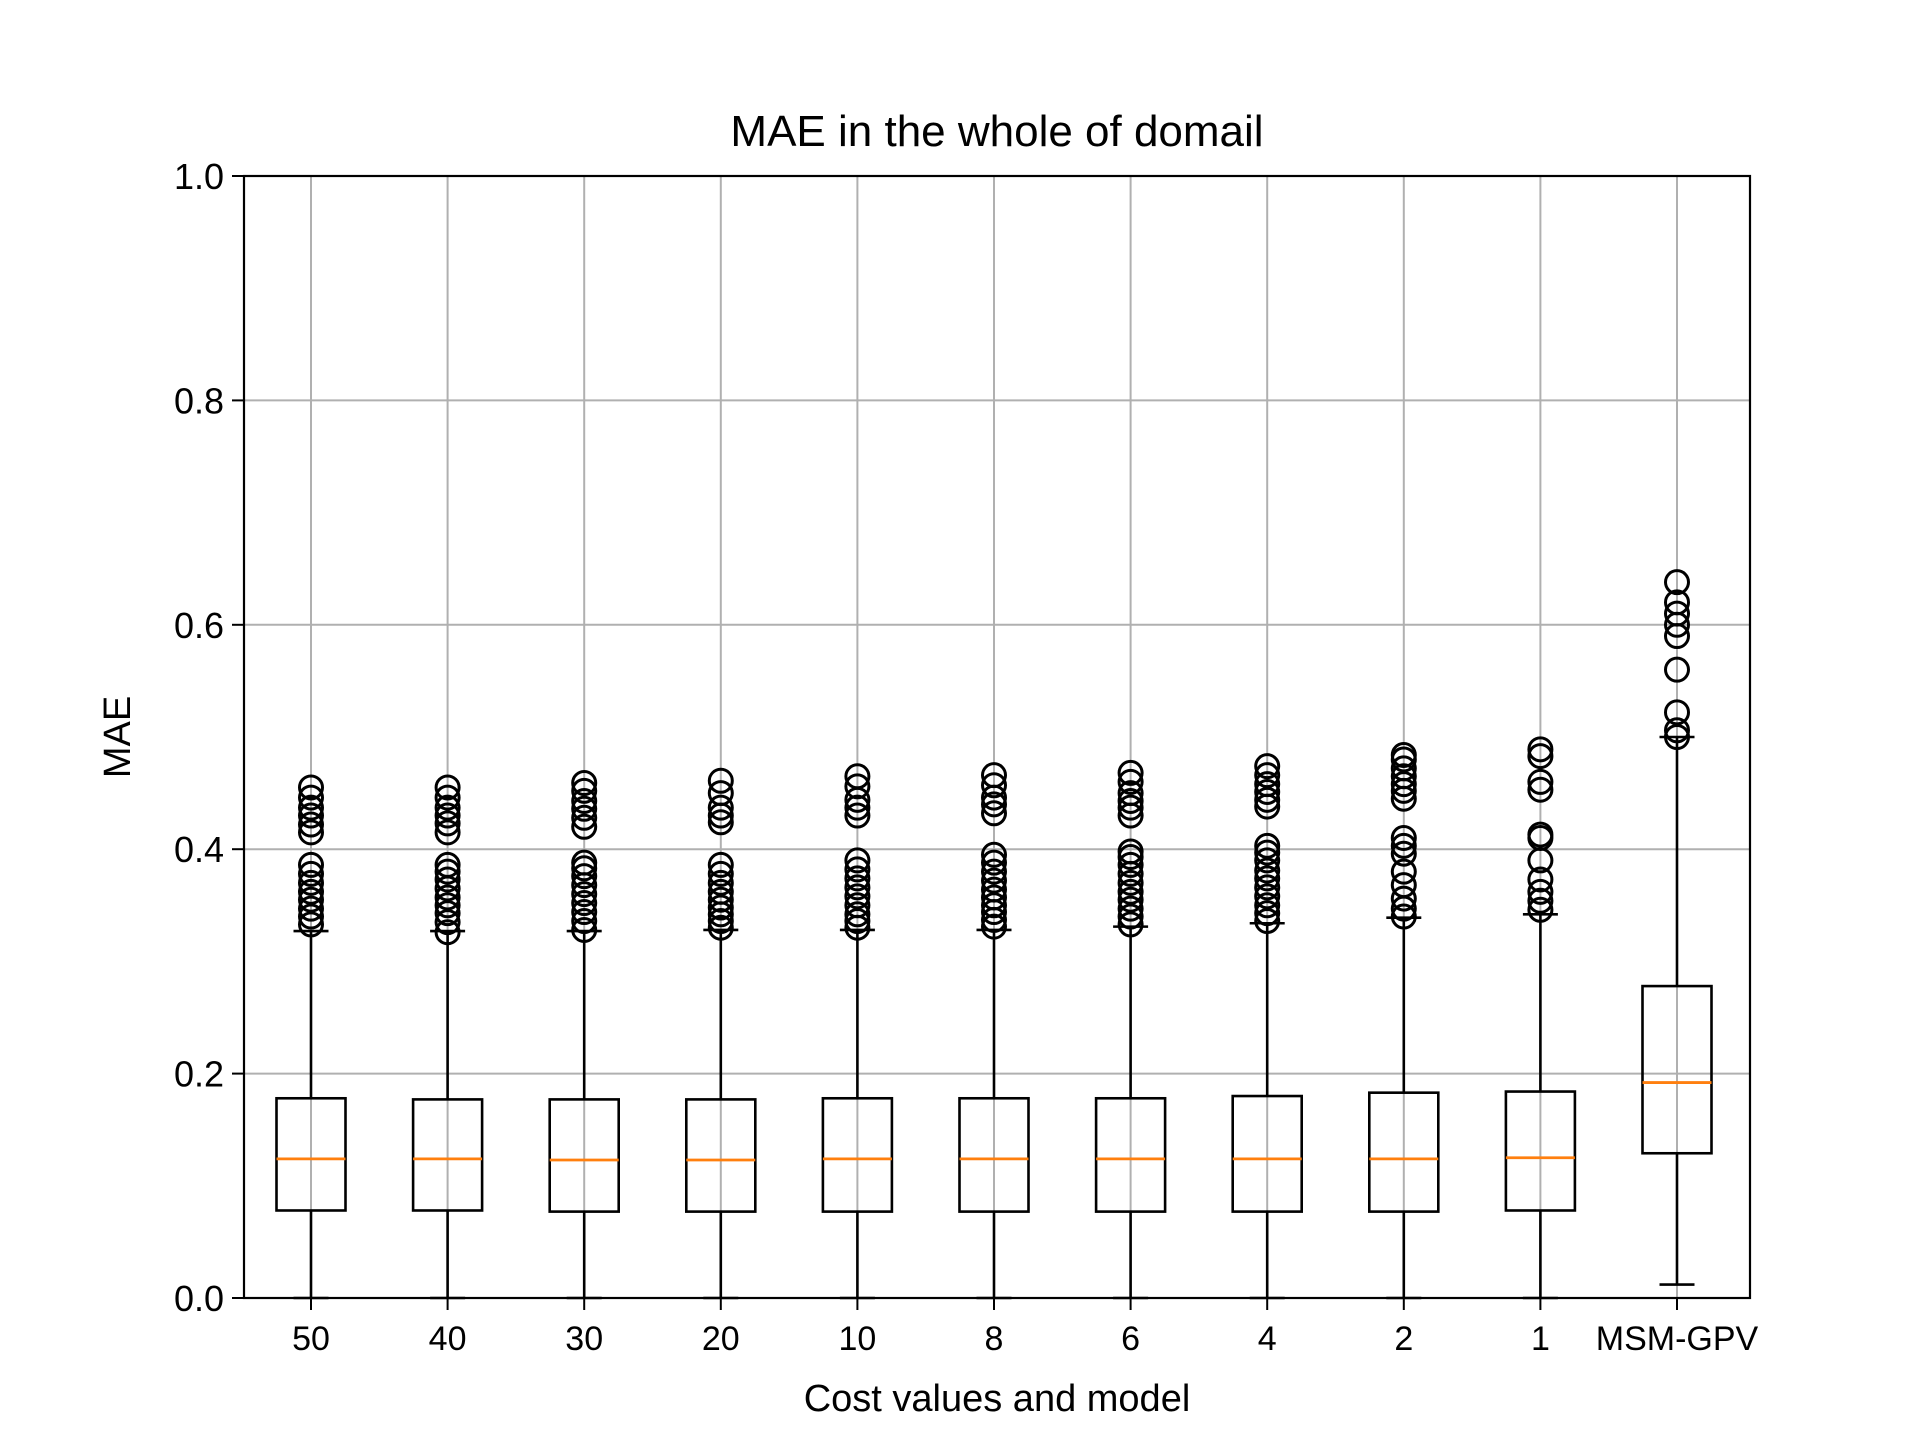 Image resolution: width=1920 pixels, height=1445 pixels. I want to click on chart-title: MAE in the whole of domail, so click(996, 131).